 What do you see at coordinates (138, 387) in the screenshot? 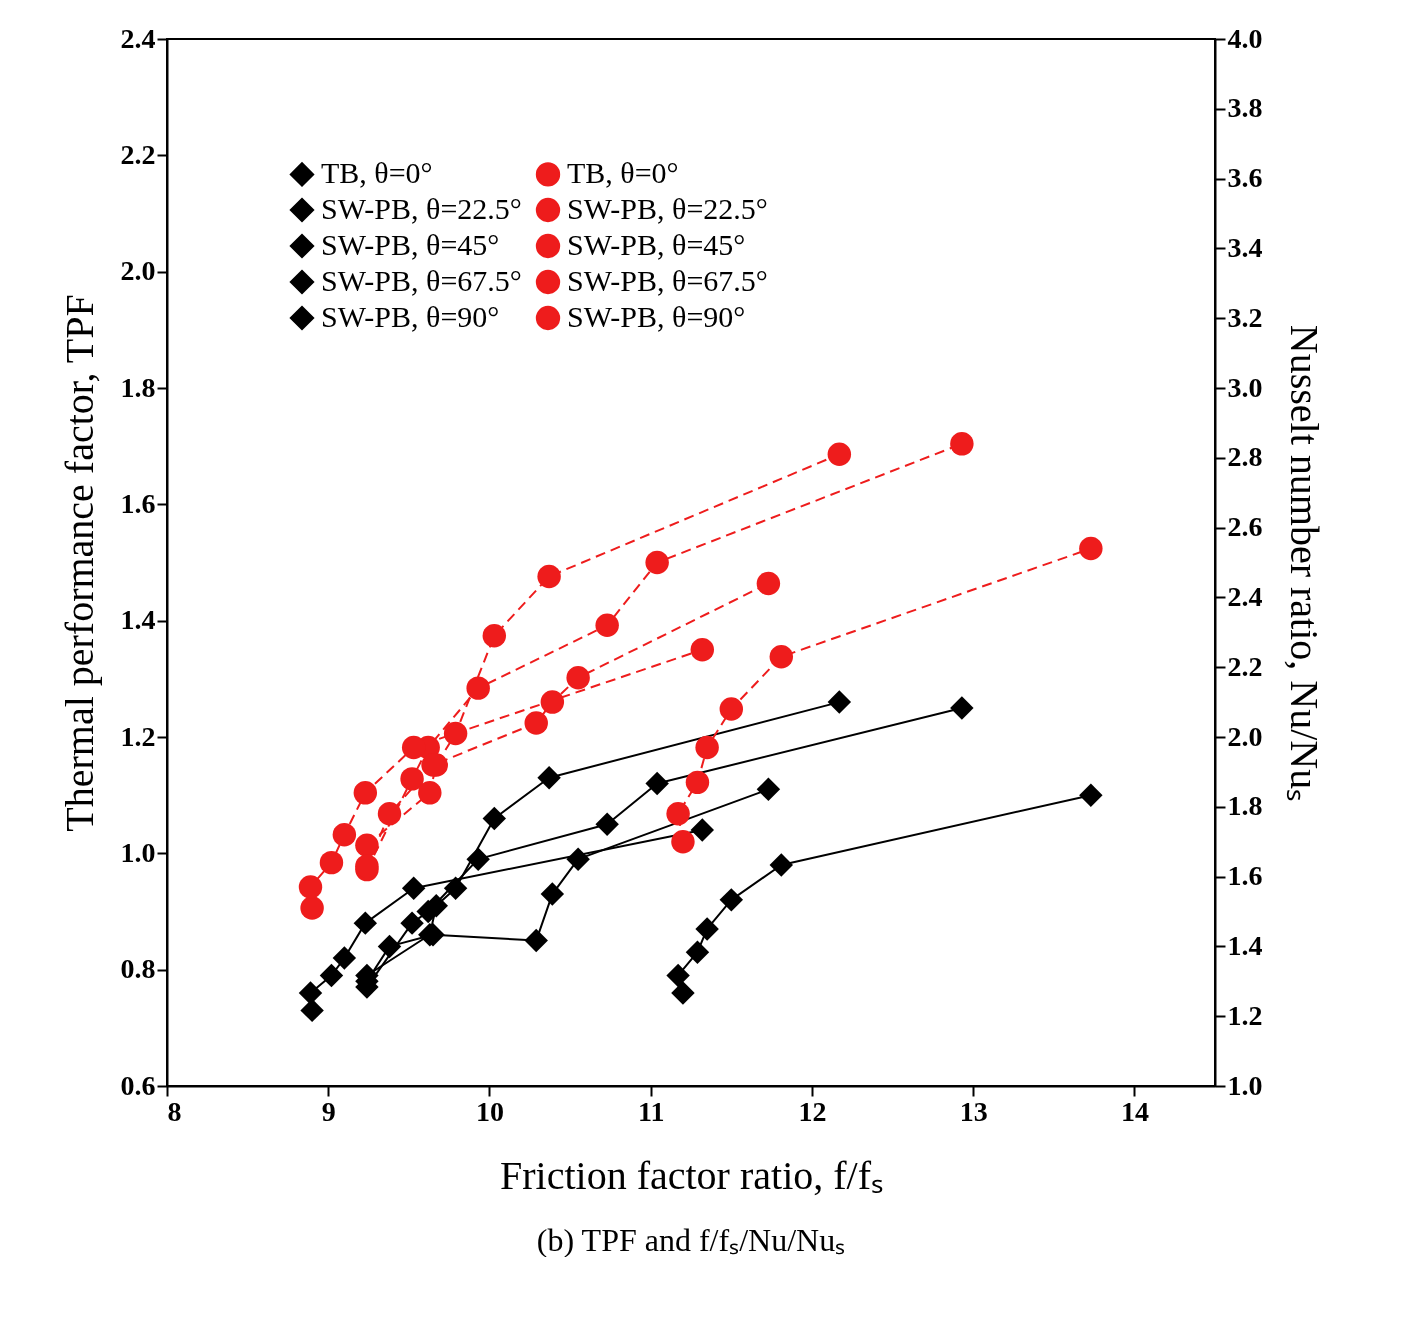
I see `y-tick-label: 1.8` at bounding box center [138, 387].